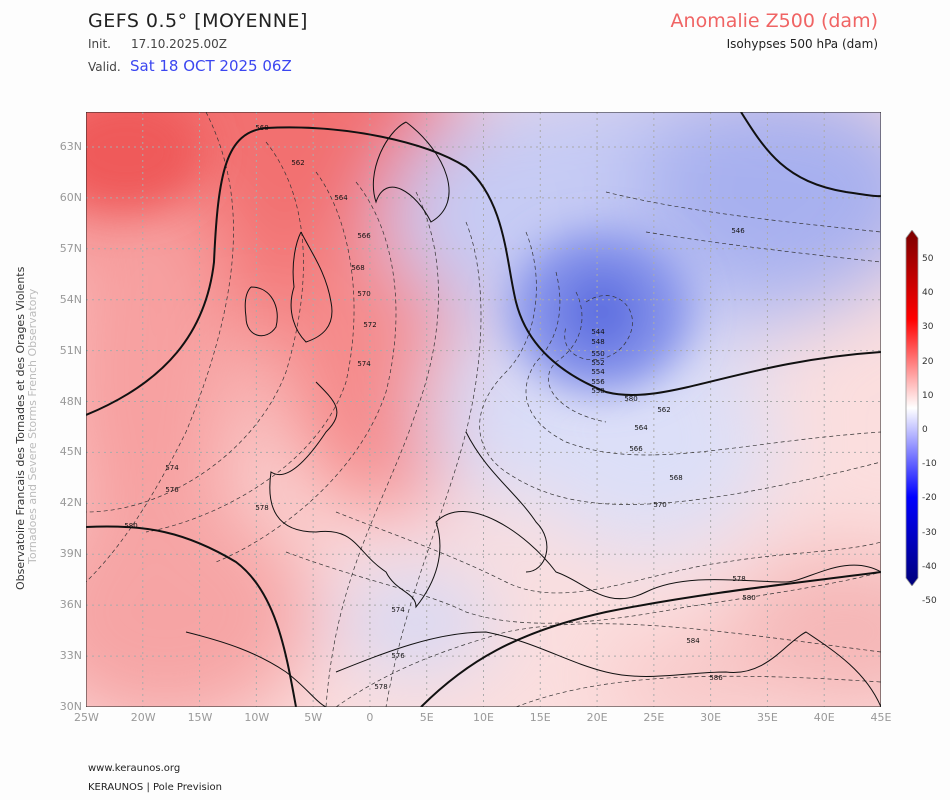 The height and width of the screenshot is (800, 950). Describe the element at coordinates (143, 717) in the screenshot. I see `lon-tick: 20W` at that location.